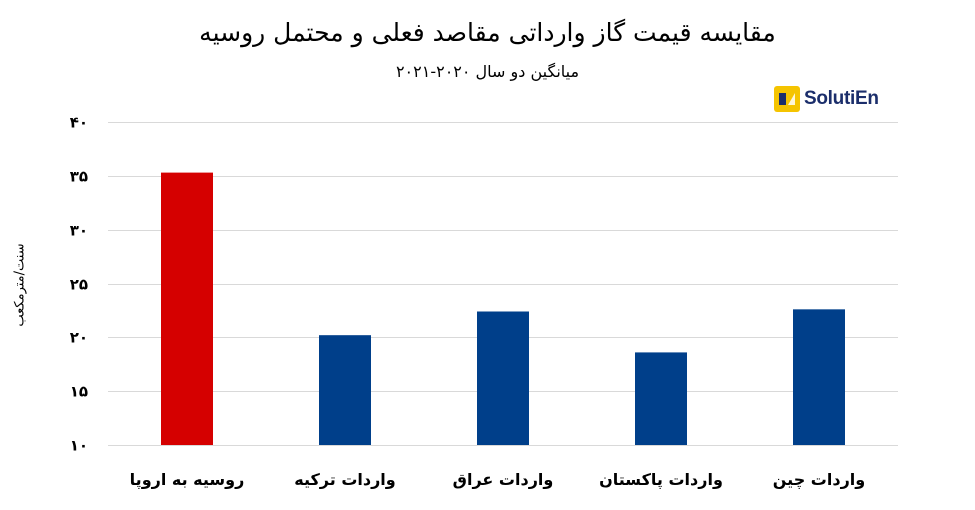  I want to click on y-tick-label: ۱۰, so click(79, 446).